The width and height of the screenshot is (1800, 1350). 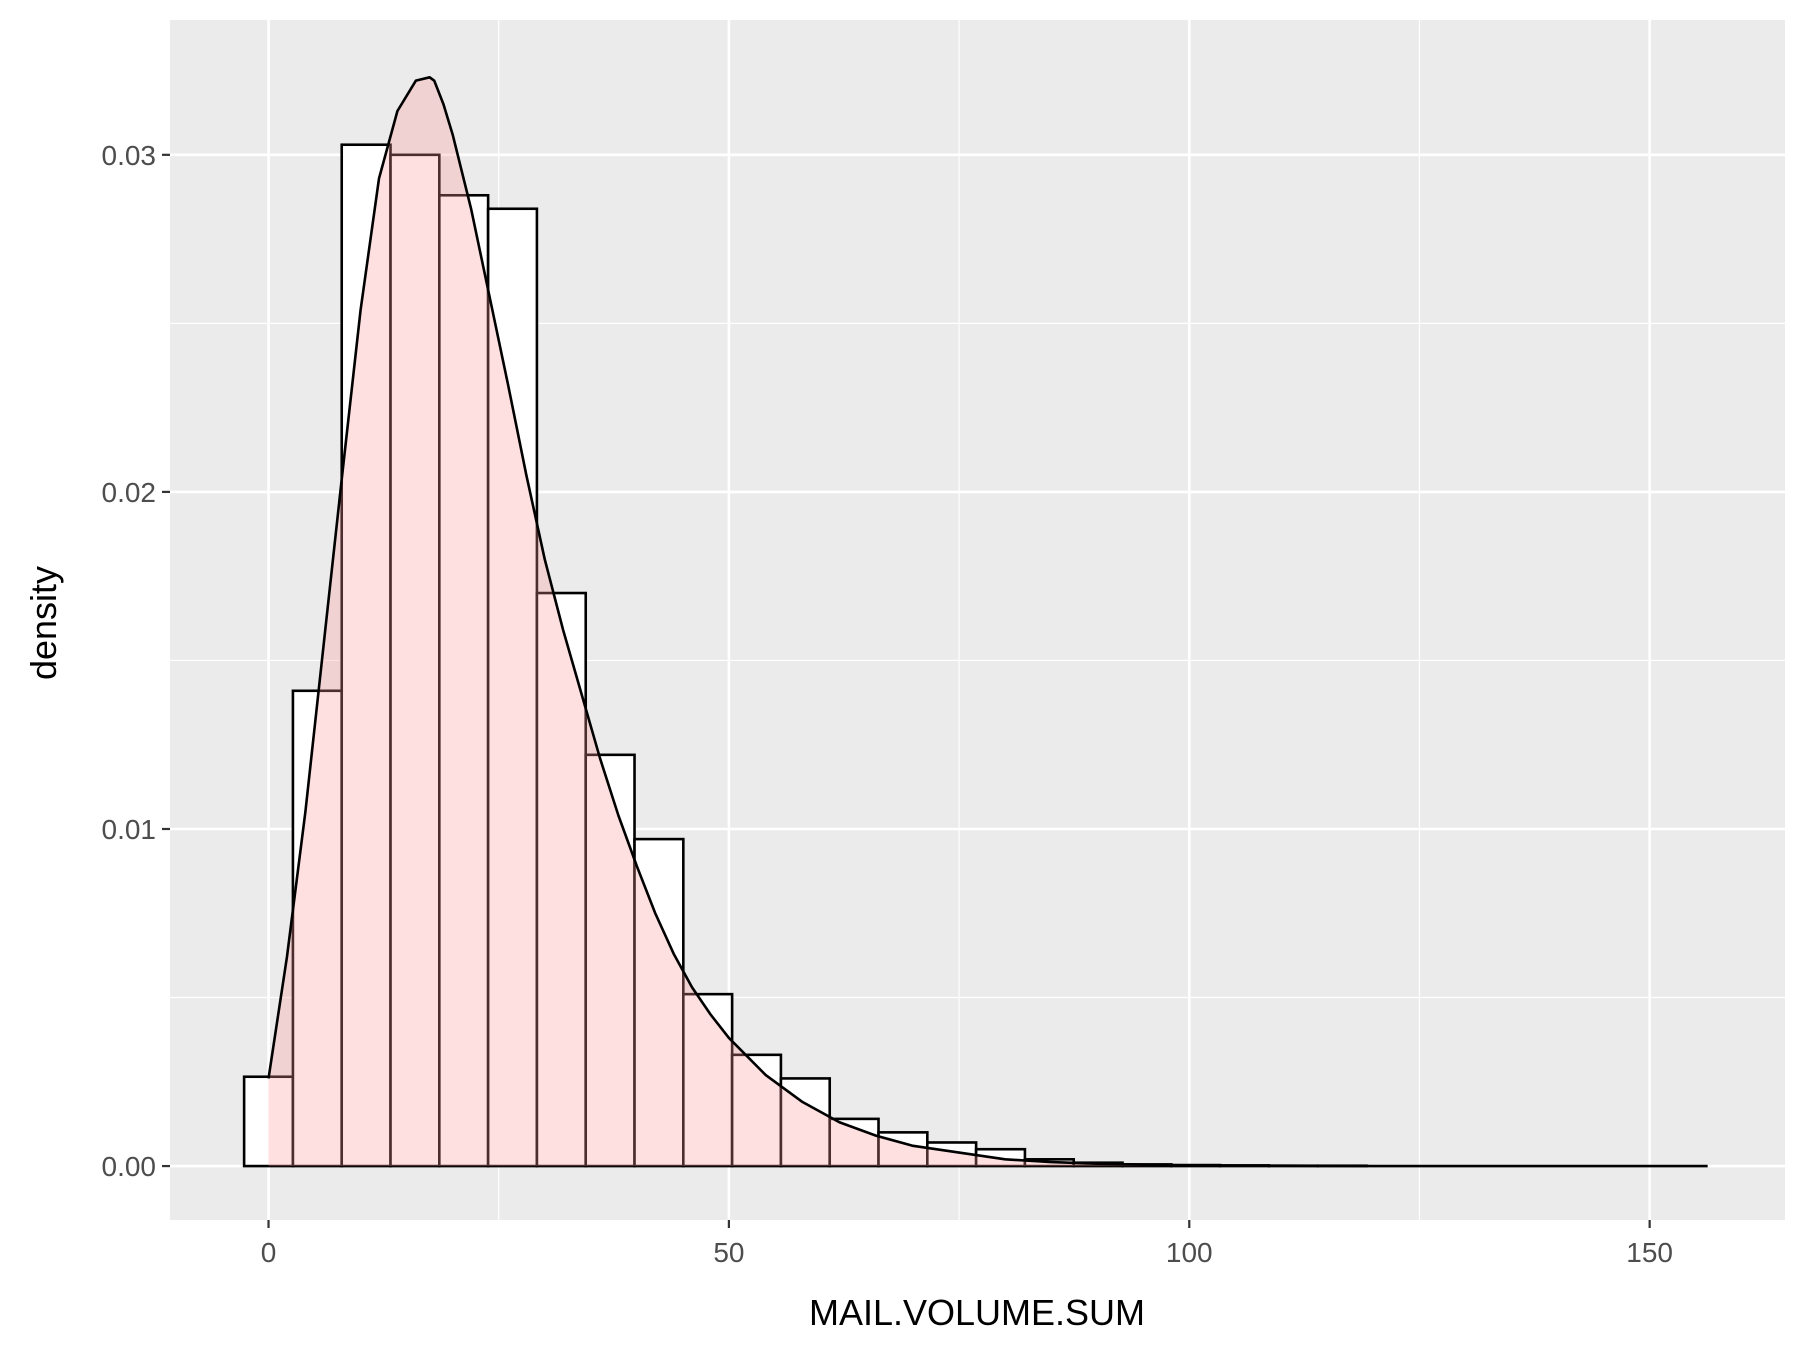 I want to click on y-tick-label: 0.01, so click(x=129, y=829).